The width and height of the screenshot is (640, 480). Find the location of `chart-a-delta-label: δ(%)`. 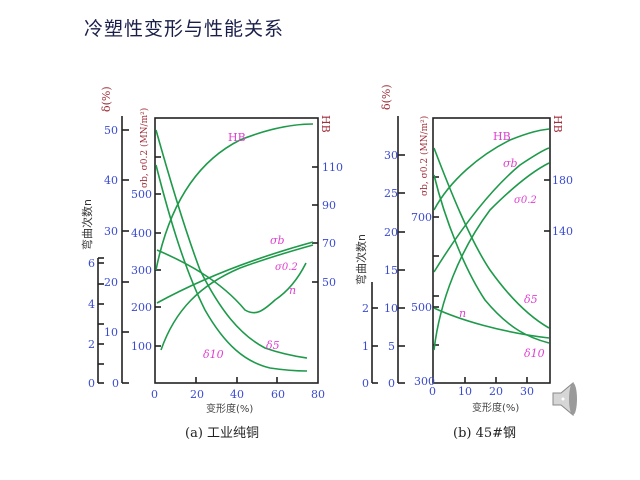

chart-a-delta-label: δ(%) is located at coordinates (106, 99).